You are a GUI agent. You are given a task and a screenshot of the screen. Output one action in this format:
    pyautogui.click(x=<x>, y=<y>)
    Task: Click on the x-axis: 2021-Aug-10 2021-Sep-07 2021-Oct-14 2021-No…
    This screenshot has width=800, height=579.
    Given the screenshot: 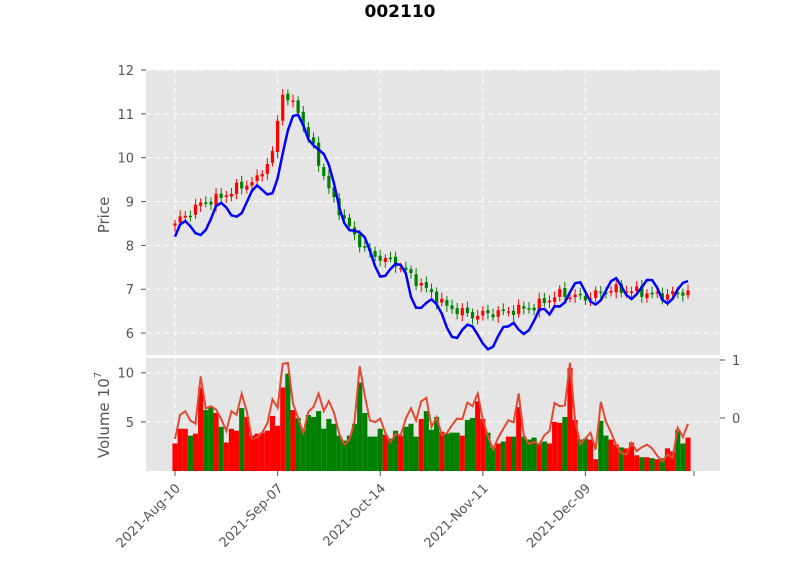 What is the action you would take?
    pyautogui.click(x=404, y=511)
    